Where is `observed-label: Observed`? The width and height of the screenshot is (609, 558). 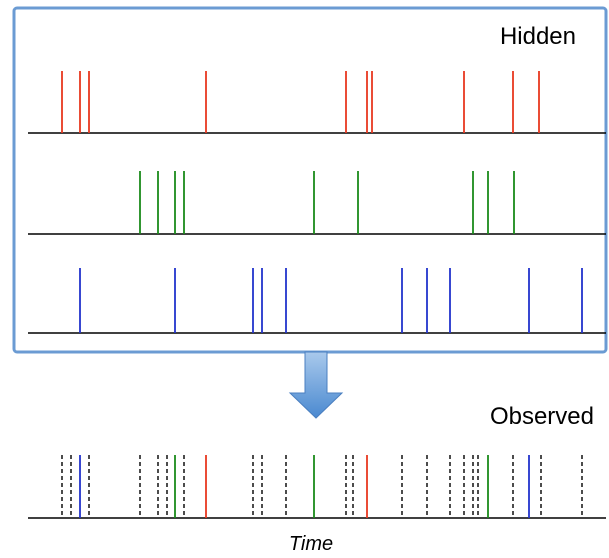
observed-label: Observed is located at coordinates (542, 416).